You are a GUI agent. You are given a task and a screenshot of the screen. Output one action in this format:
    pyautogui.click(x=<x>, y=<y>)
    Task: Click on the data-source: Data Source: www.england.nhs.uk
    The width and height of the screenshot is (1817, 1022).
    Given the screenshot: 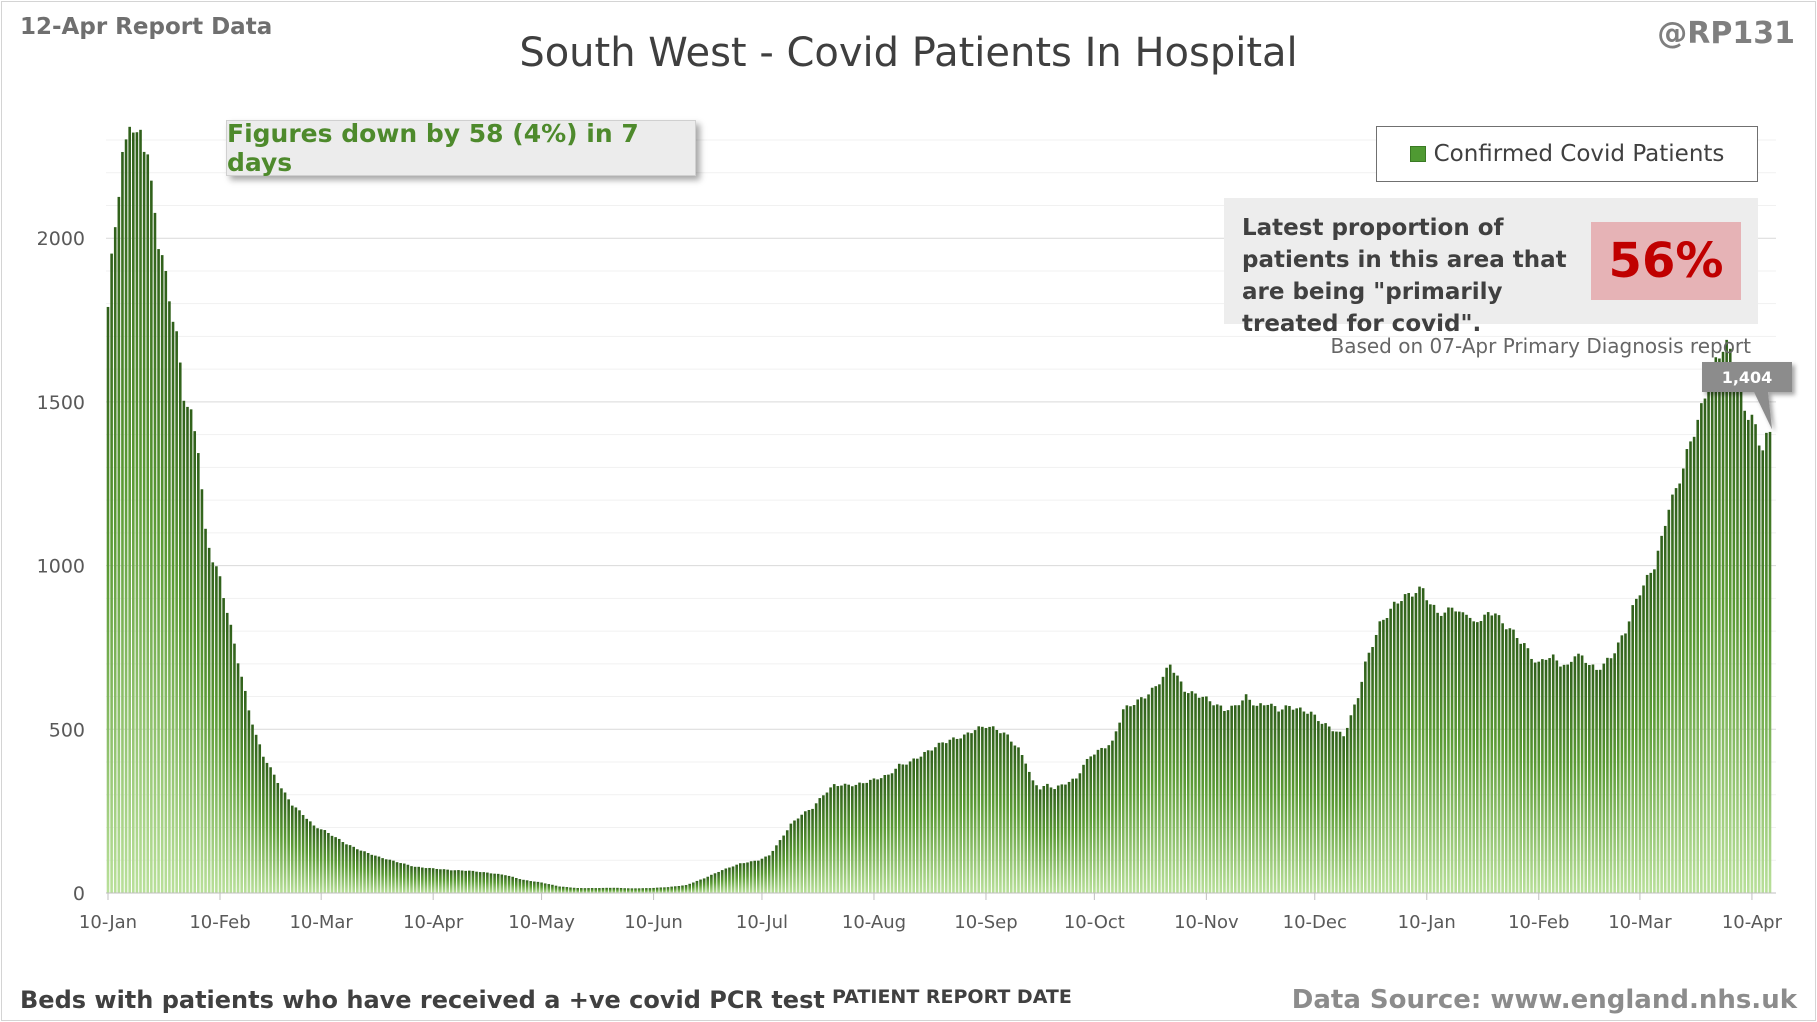 What is the action you would take?
    pyautogui.click(x=1544, y=1000)
    